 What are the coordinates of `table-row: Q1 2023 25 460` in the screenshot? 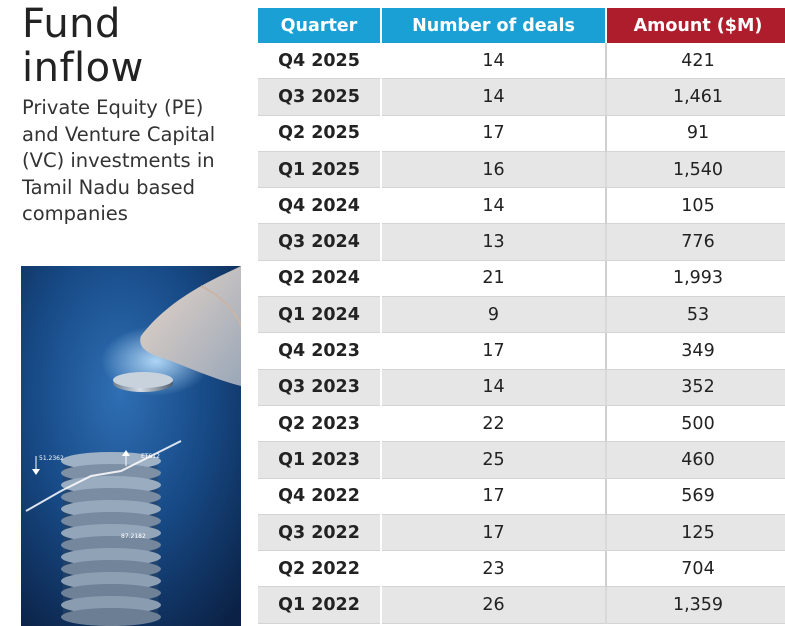 It's located at (521, 460).